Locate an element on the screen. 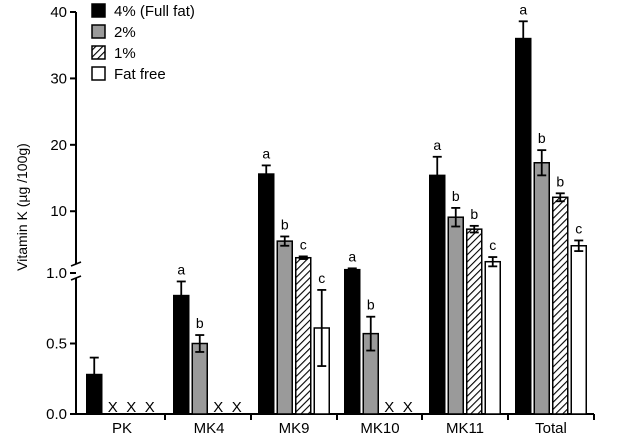 The width and height of the screenshot is (619, 442). x-tick-label: MK11 is located at coordinates (465, 428).